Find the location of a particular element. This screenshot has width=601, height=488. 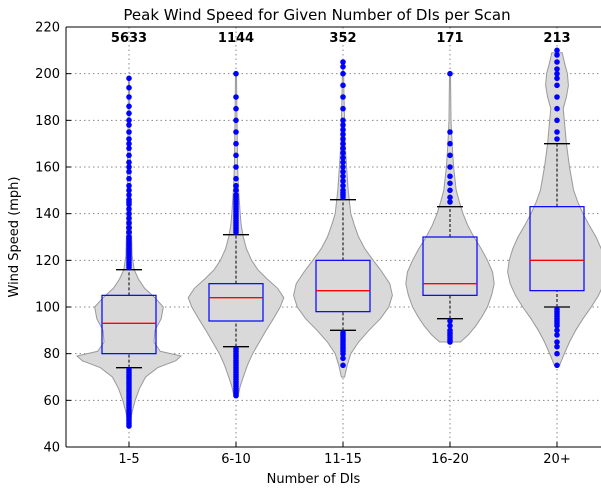

y-tick-label: 160 is located at coordinates (47, 168).